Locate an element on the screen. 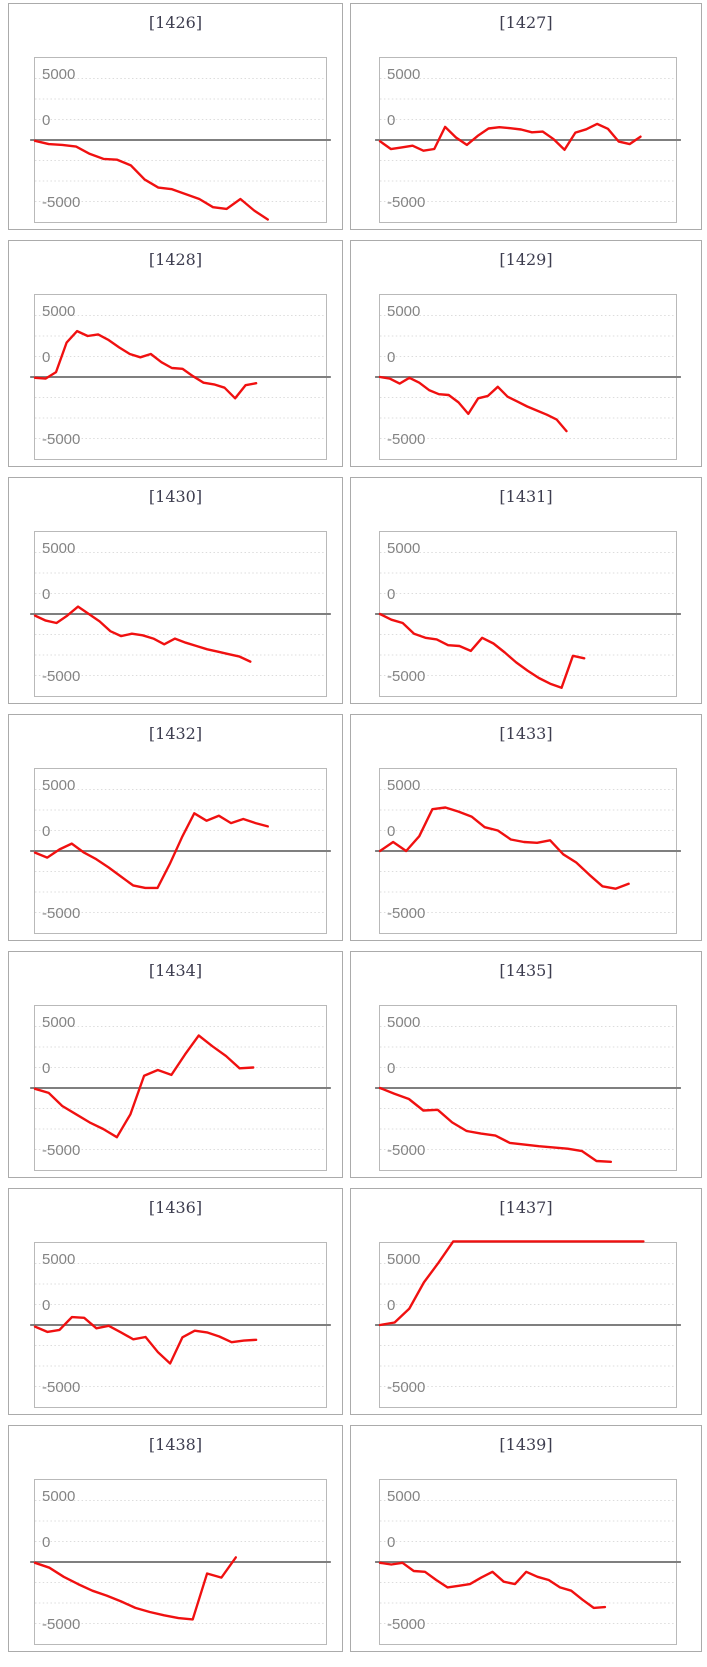  chart-card: [1431] 5000 0 -5000 is located at coordinates (526, 590).